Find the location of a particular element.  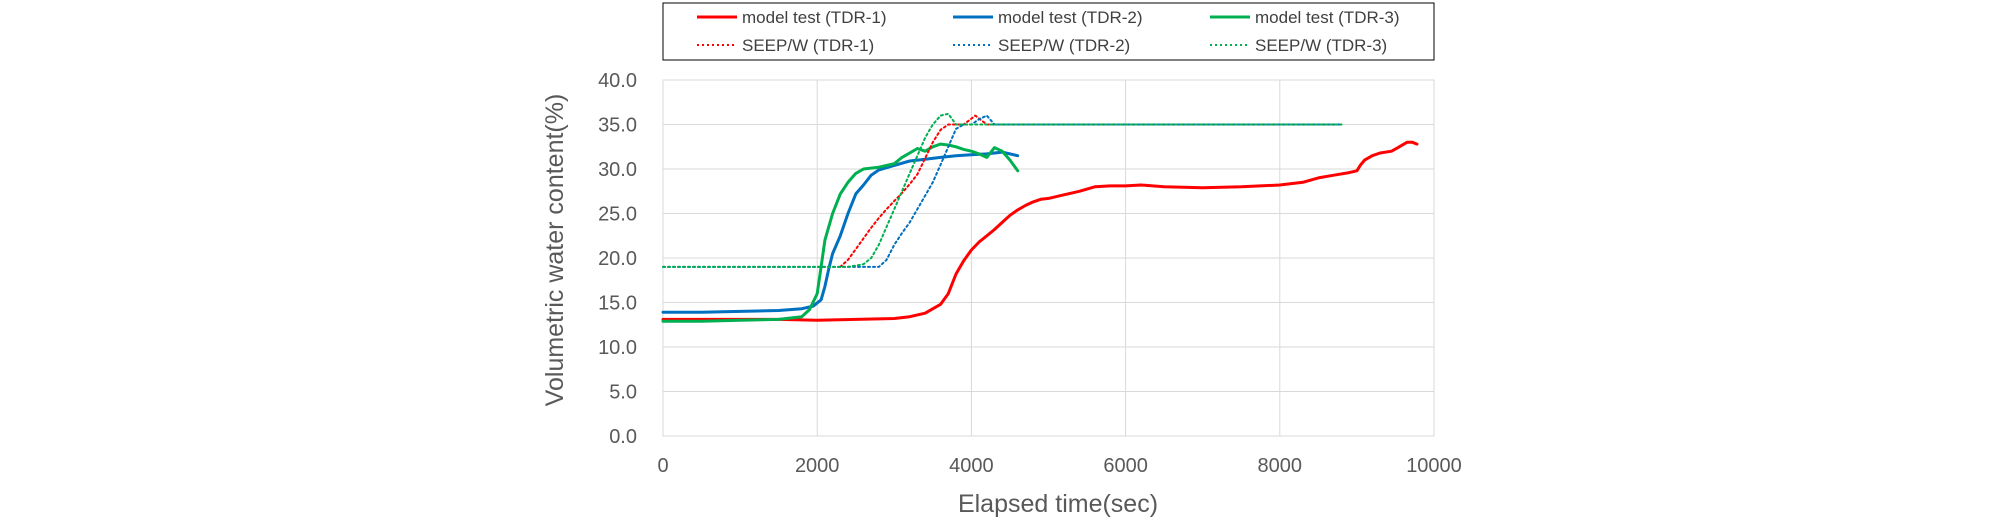

y-tick-label: 25.0 is located at coordinates (617, 215).